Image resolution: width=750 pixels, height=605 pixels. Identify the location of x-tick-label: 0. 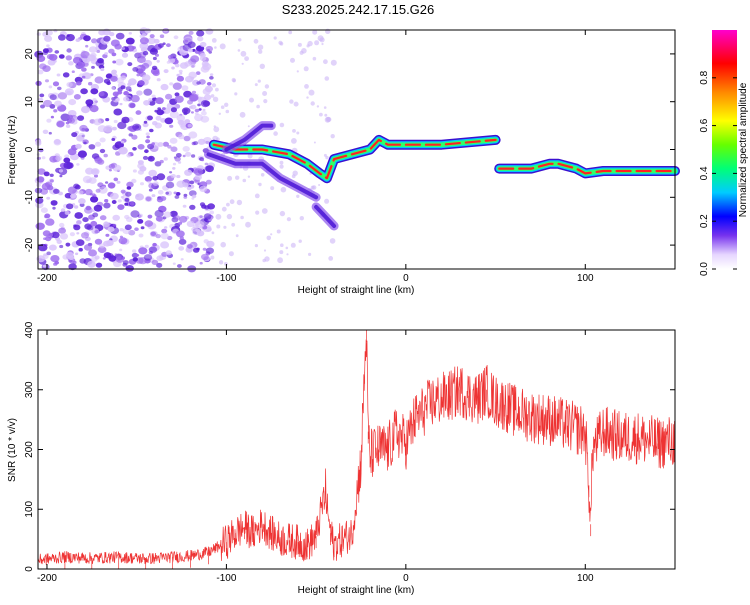
(406, 278).